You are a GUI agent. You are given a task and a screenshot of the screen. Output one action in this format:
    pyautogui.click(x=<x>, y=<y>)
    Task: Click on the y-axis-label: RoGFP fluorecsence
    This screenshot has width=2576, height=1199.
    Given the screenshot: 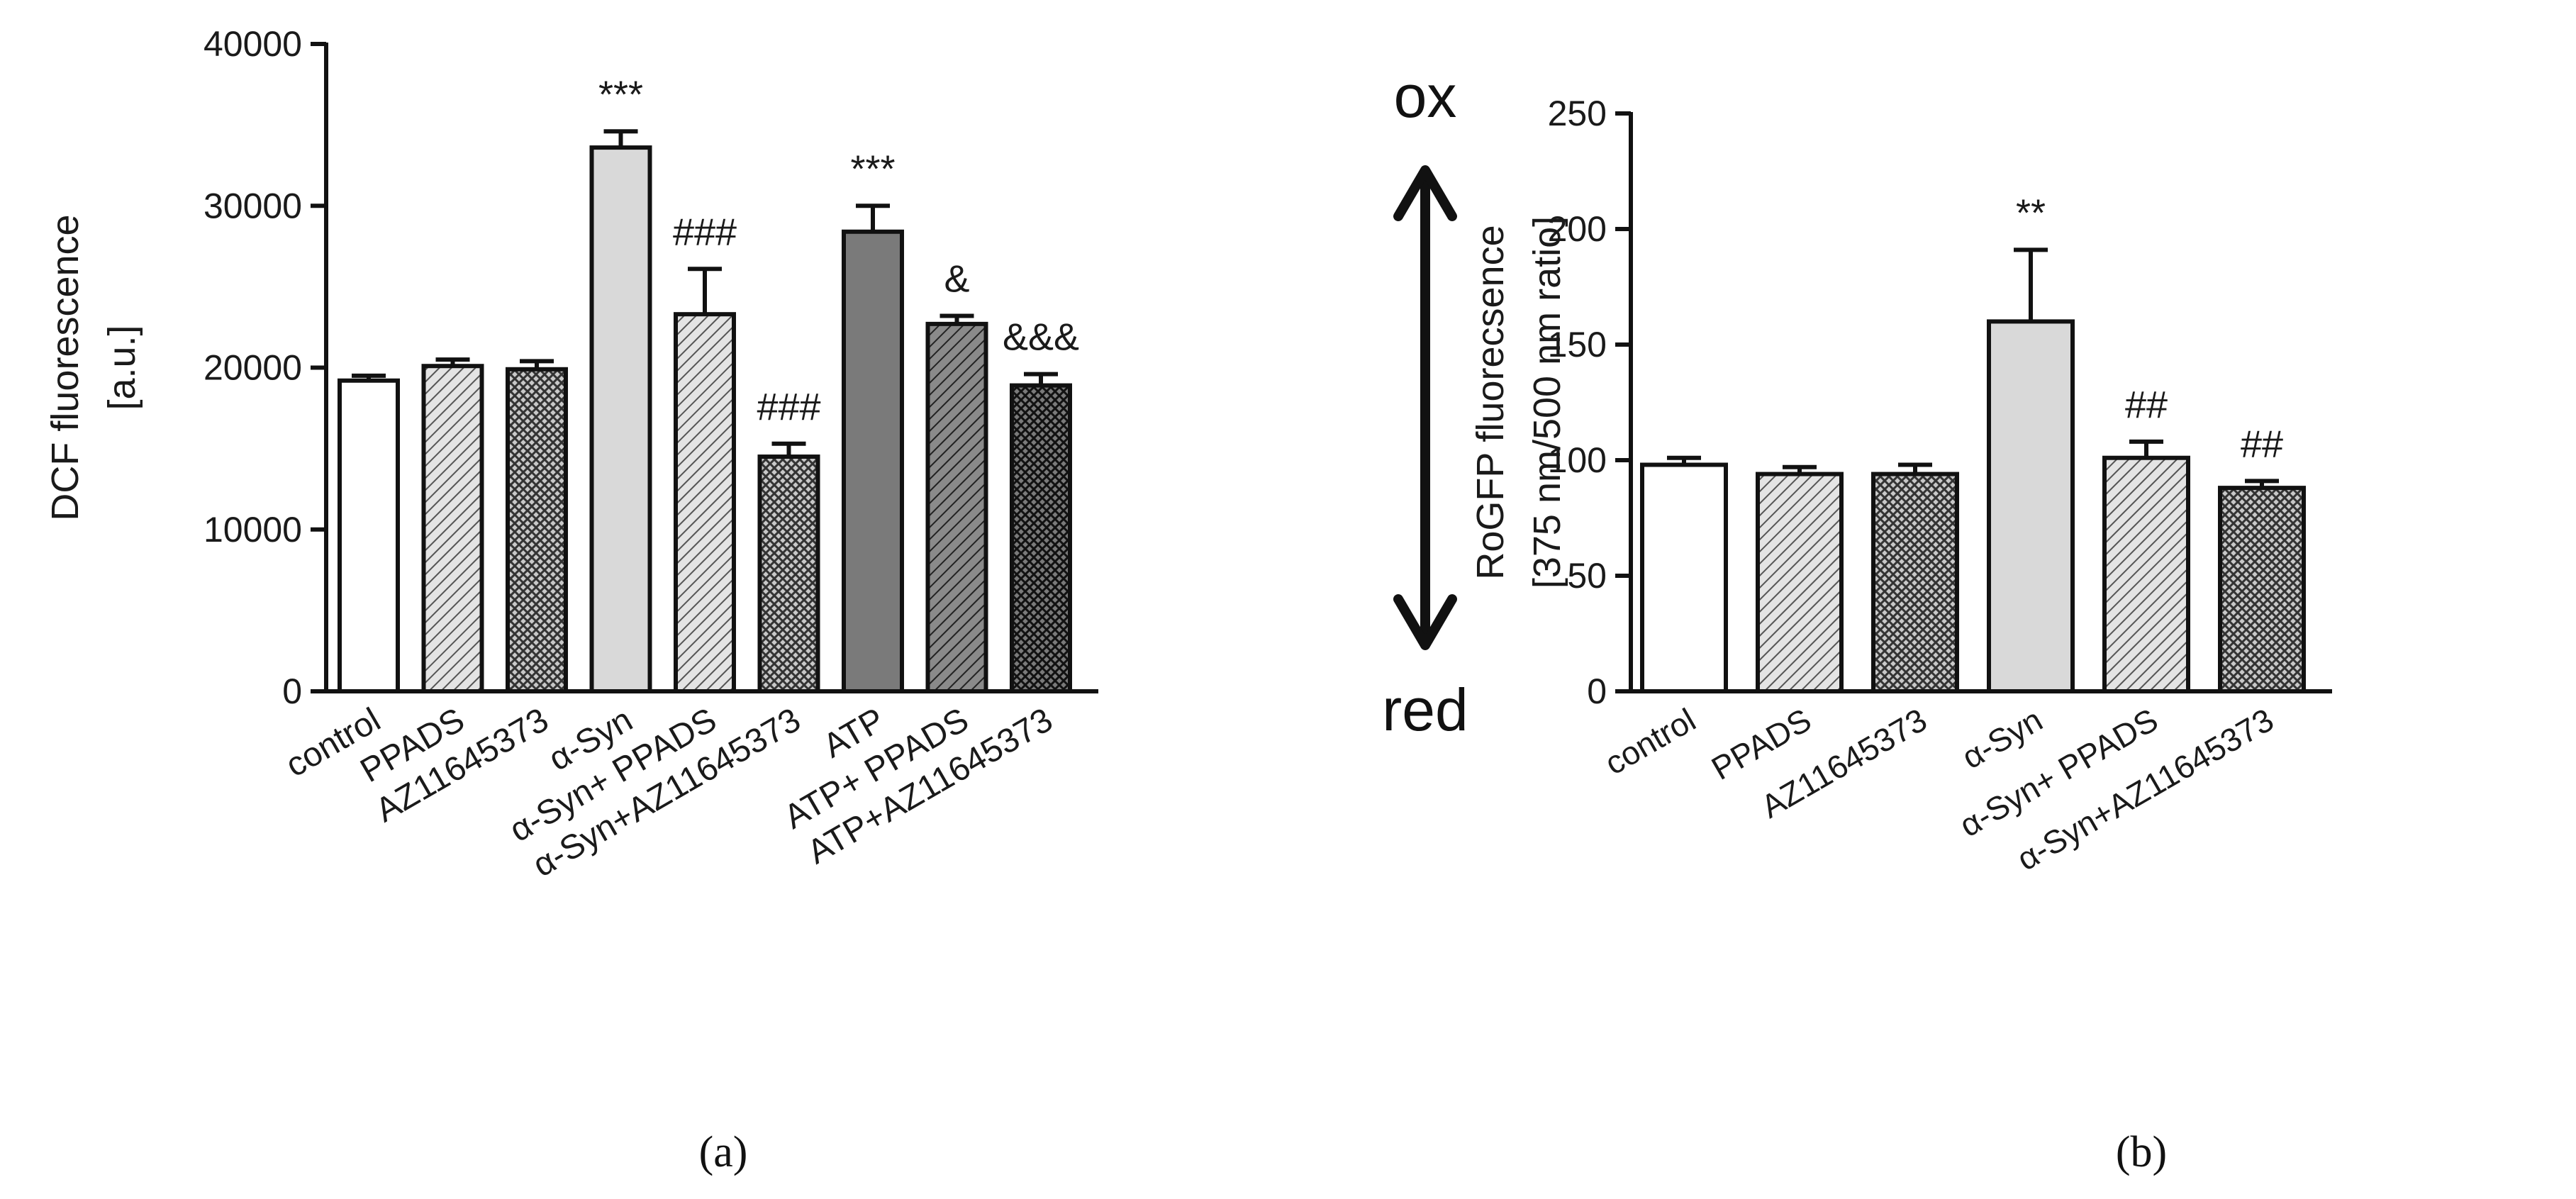 What is the action you would take?
    pyautogui.click(x=1490, y=402)
    